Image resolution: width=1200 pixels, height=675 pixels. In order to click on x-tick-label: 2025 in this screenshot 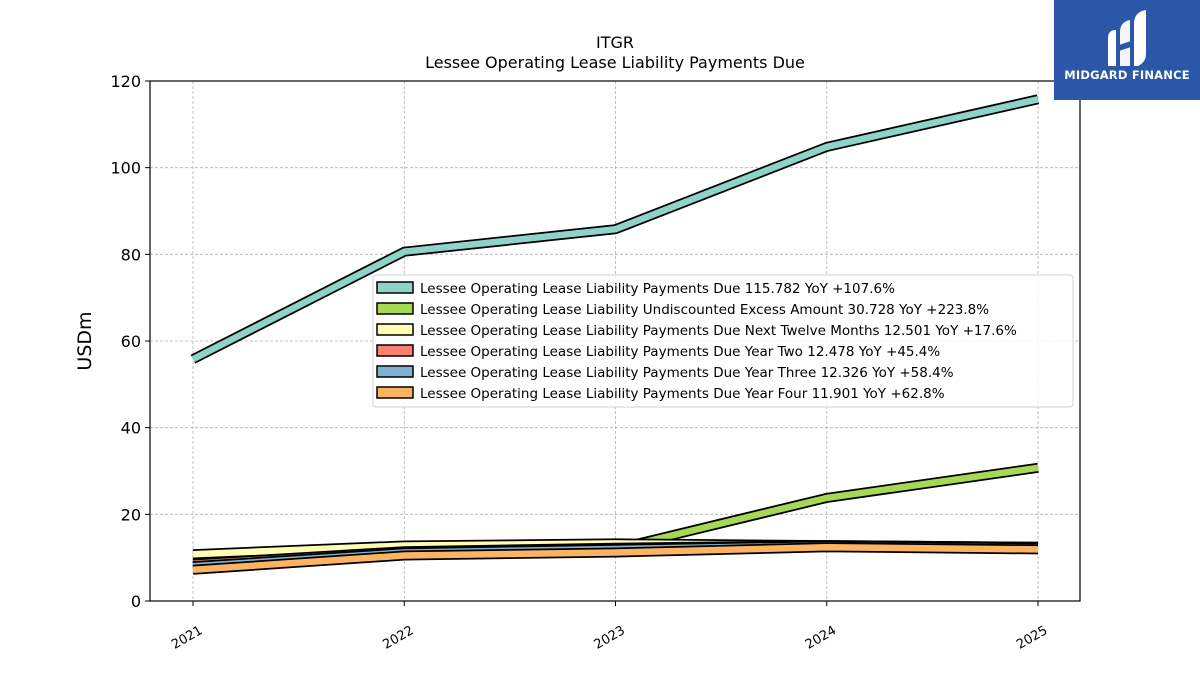, I will do `click(1032, 638)`.